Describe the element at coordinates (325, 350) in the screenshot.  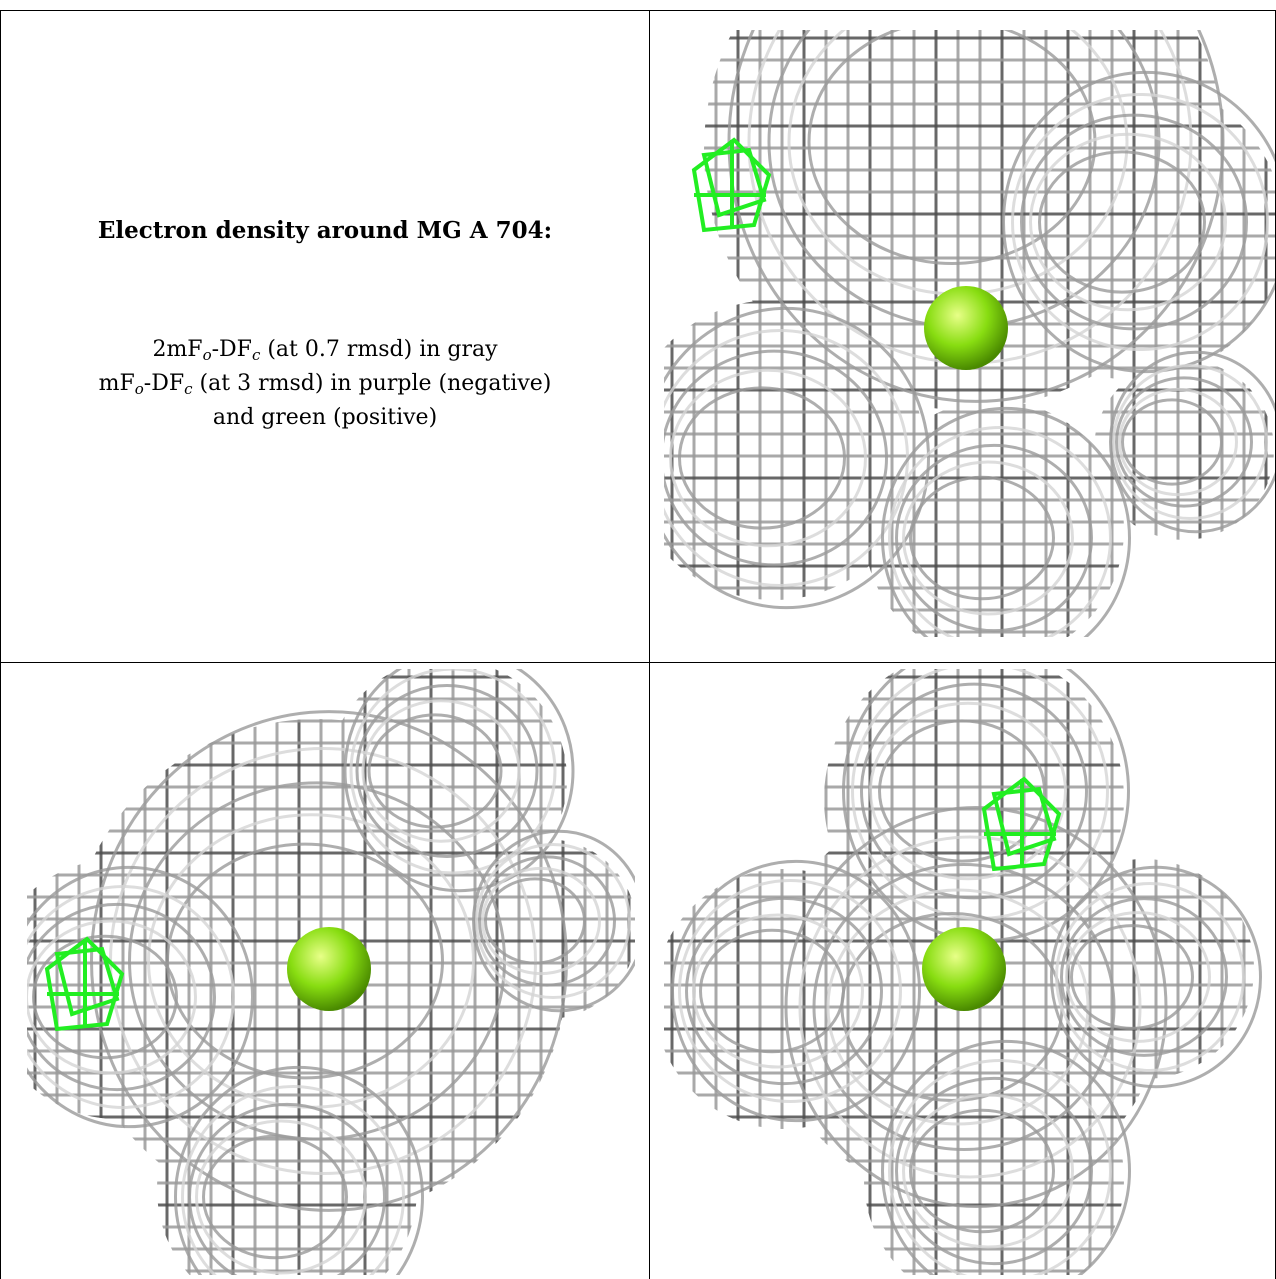
I see `caption-line-1: 2mFo-DFc (at 0.7 rmsd) in gray` at that location.